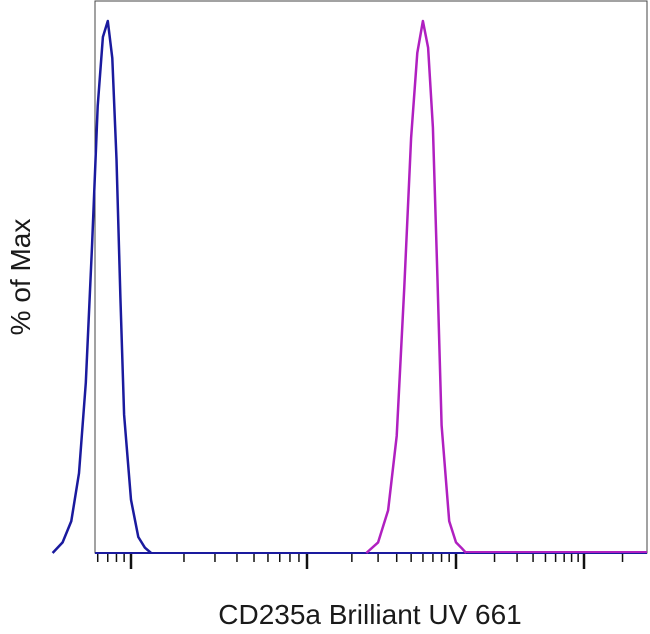 Image resolution: width=650 pixels, height=634 pixels. I want to click on x-axis-ticks, so click(371, 560).